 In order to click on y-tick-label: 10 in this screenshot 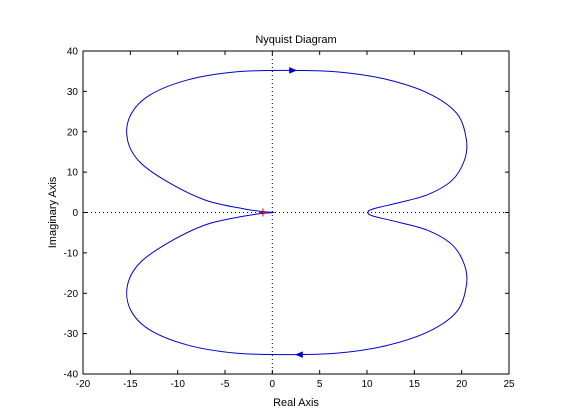, I will do `click(73, 173)`.